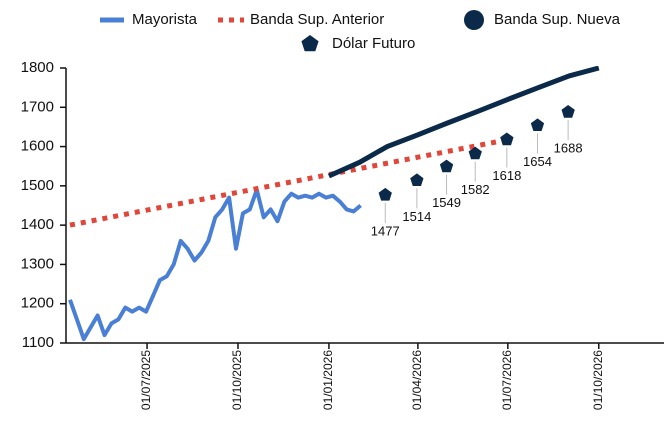  What do you see at coordinates (416, 216) in the screenshot?
I see `data-label: 1514` at bounding box center [416, 216].